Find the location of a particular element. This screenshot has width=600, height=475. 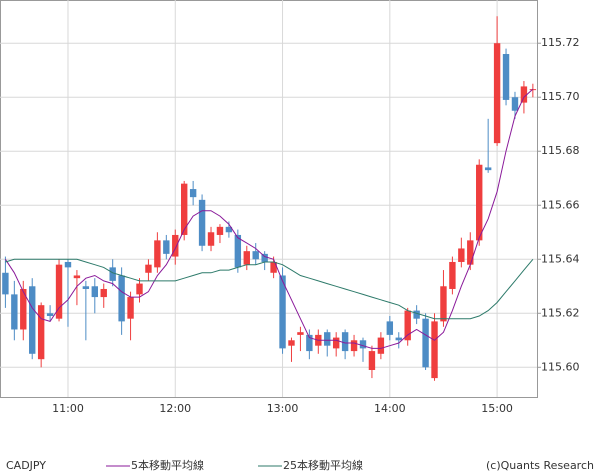

y-tick-label: 115.66 is located at coordinates (560, 204).